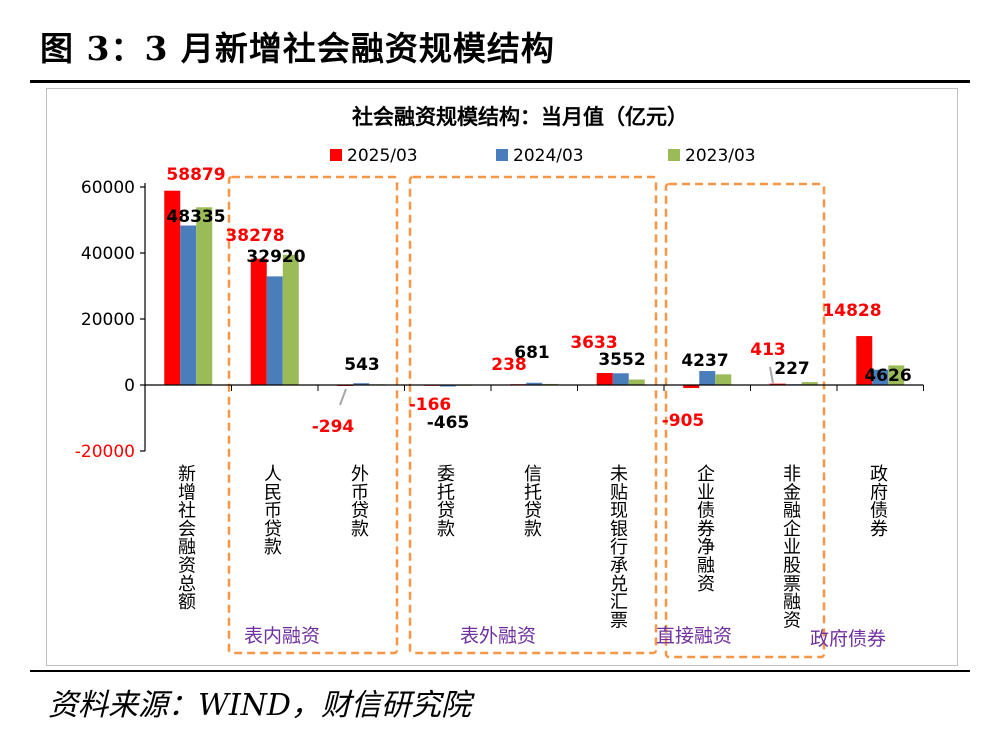  What do you see at coordinates (108, 254) in the screenshot?
I see `y-tick-label-1: 40000` at bounding box center [108, 254].